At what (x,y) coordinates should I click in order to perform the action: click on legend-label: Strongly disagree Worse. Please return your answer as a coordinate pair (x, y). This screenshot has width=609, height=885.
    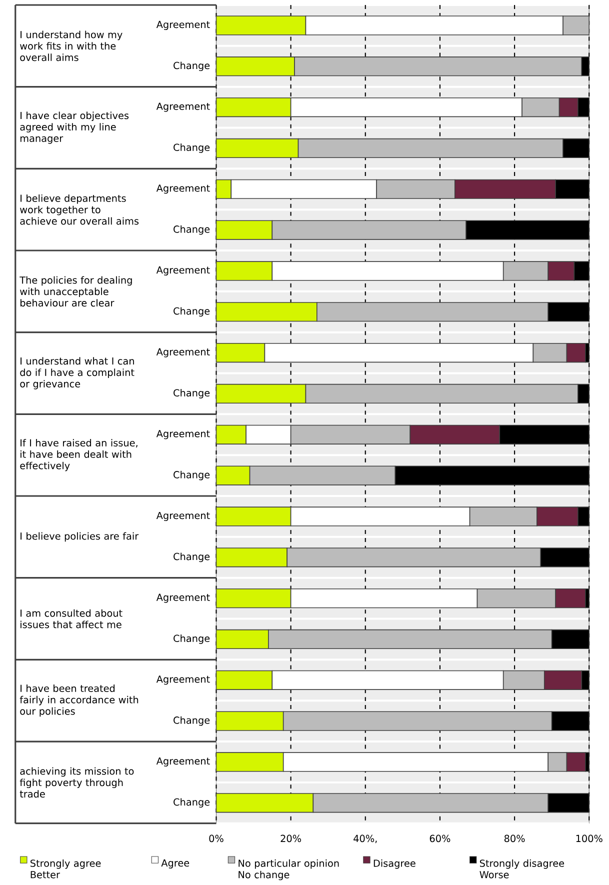
    Looking at the image, I should click on (522, 868).